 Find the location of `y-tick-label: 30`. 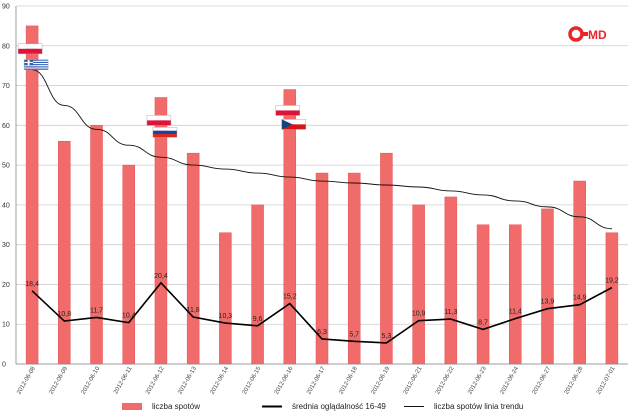

y-tick-label: 30 is located at coordinates (6, 245).